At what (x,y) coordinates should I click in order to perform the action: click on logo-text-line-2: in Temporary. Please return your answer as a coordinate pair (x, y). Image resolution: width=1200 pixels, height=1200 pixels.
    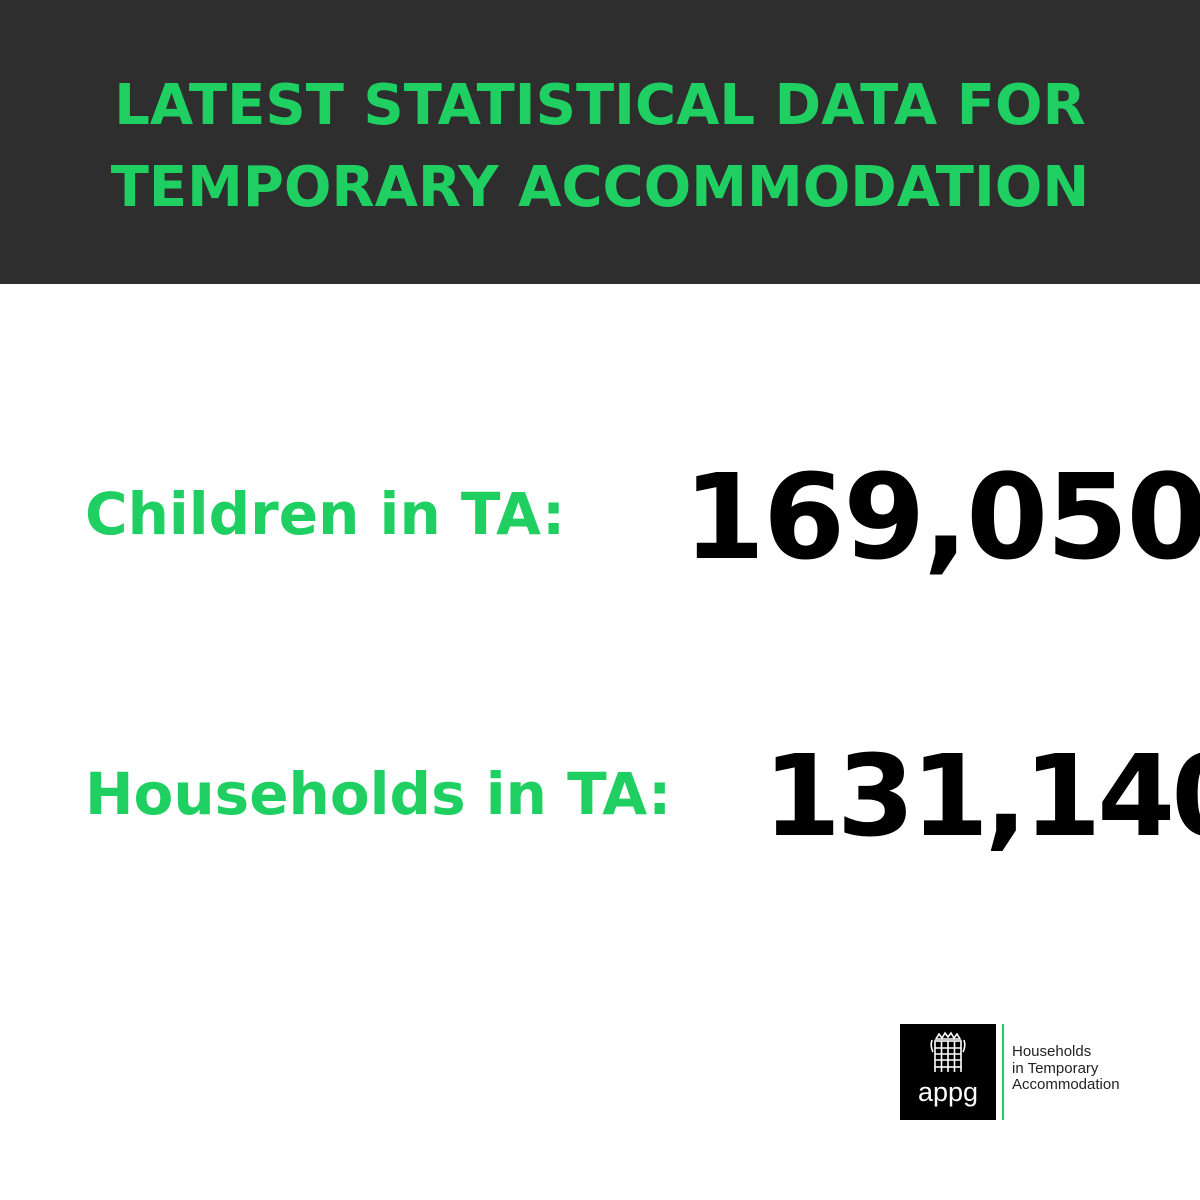
    Looking at the image, I should click on (1055, 1068).